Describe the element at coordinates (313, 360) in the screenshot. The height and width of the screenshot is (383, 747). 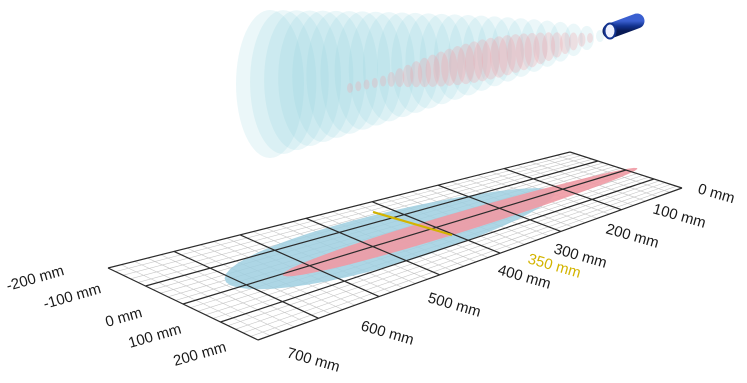
I see `distance-label: 700 mm` at that location.